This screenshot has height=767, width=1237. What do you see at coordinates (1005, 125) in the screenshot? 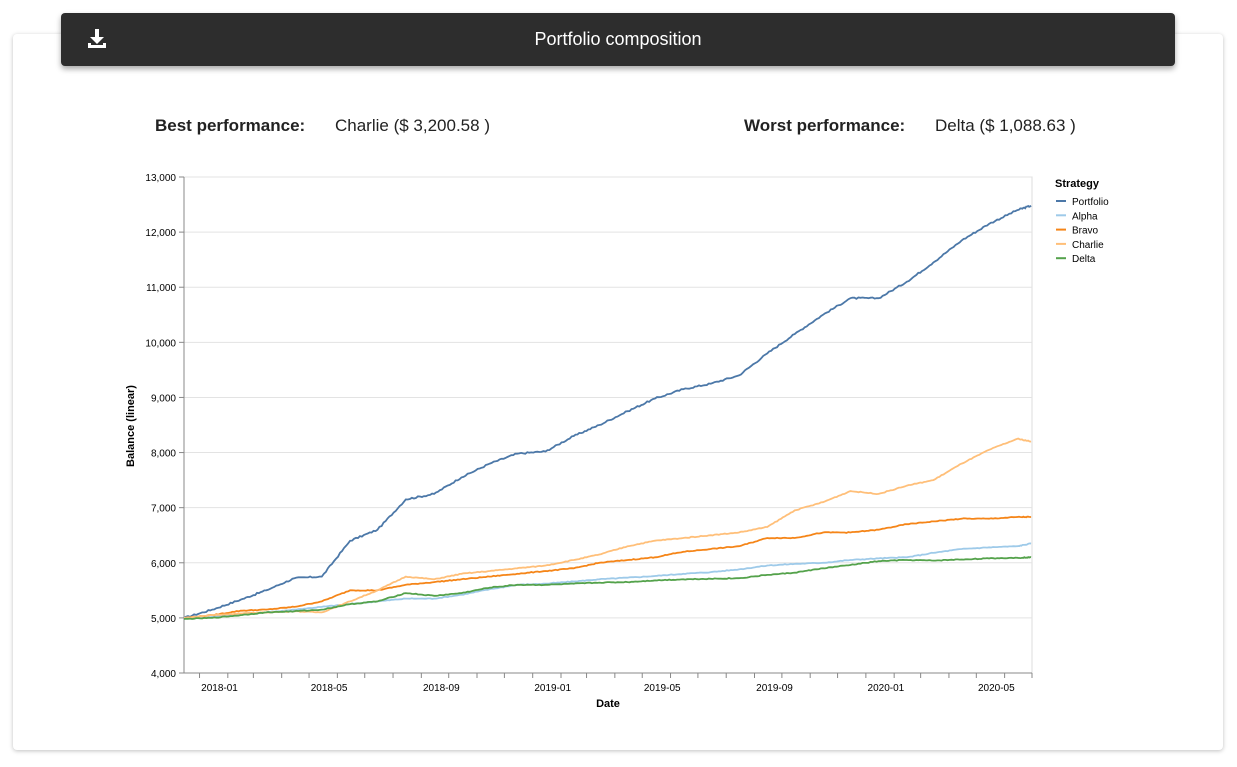
I see `worst-performance-value: Delta ($ 1,088.63 )` at bounding box center [1005, 125].